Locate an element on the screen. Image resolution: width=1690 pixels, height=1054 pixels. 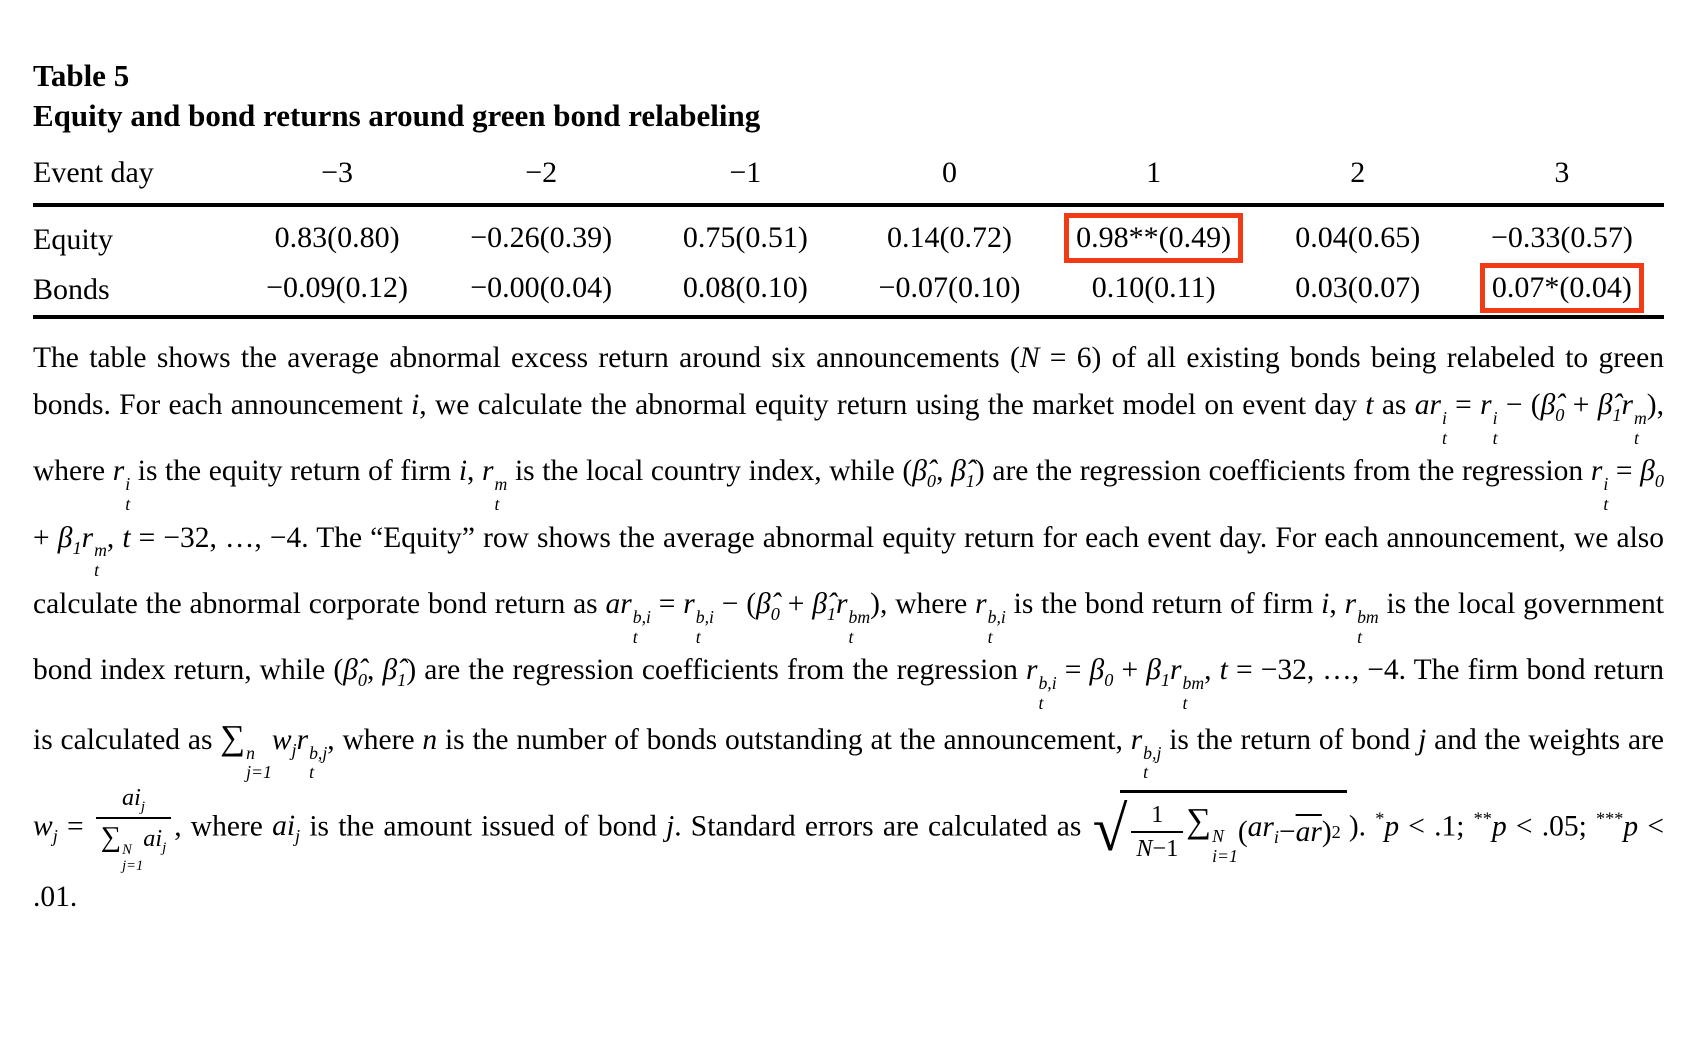
coefficient-value: −0.26 is located at coordinates (505, 237).